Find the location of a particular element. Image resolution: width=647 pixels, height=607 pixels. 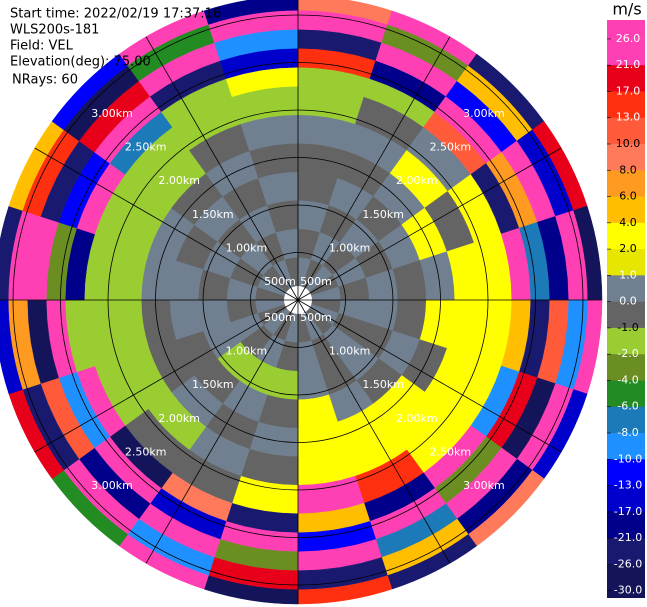

colorbar-tick-label: -6.0 is located at coordinates (627, 406).